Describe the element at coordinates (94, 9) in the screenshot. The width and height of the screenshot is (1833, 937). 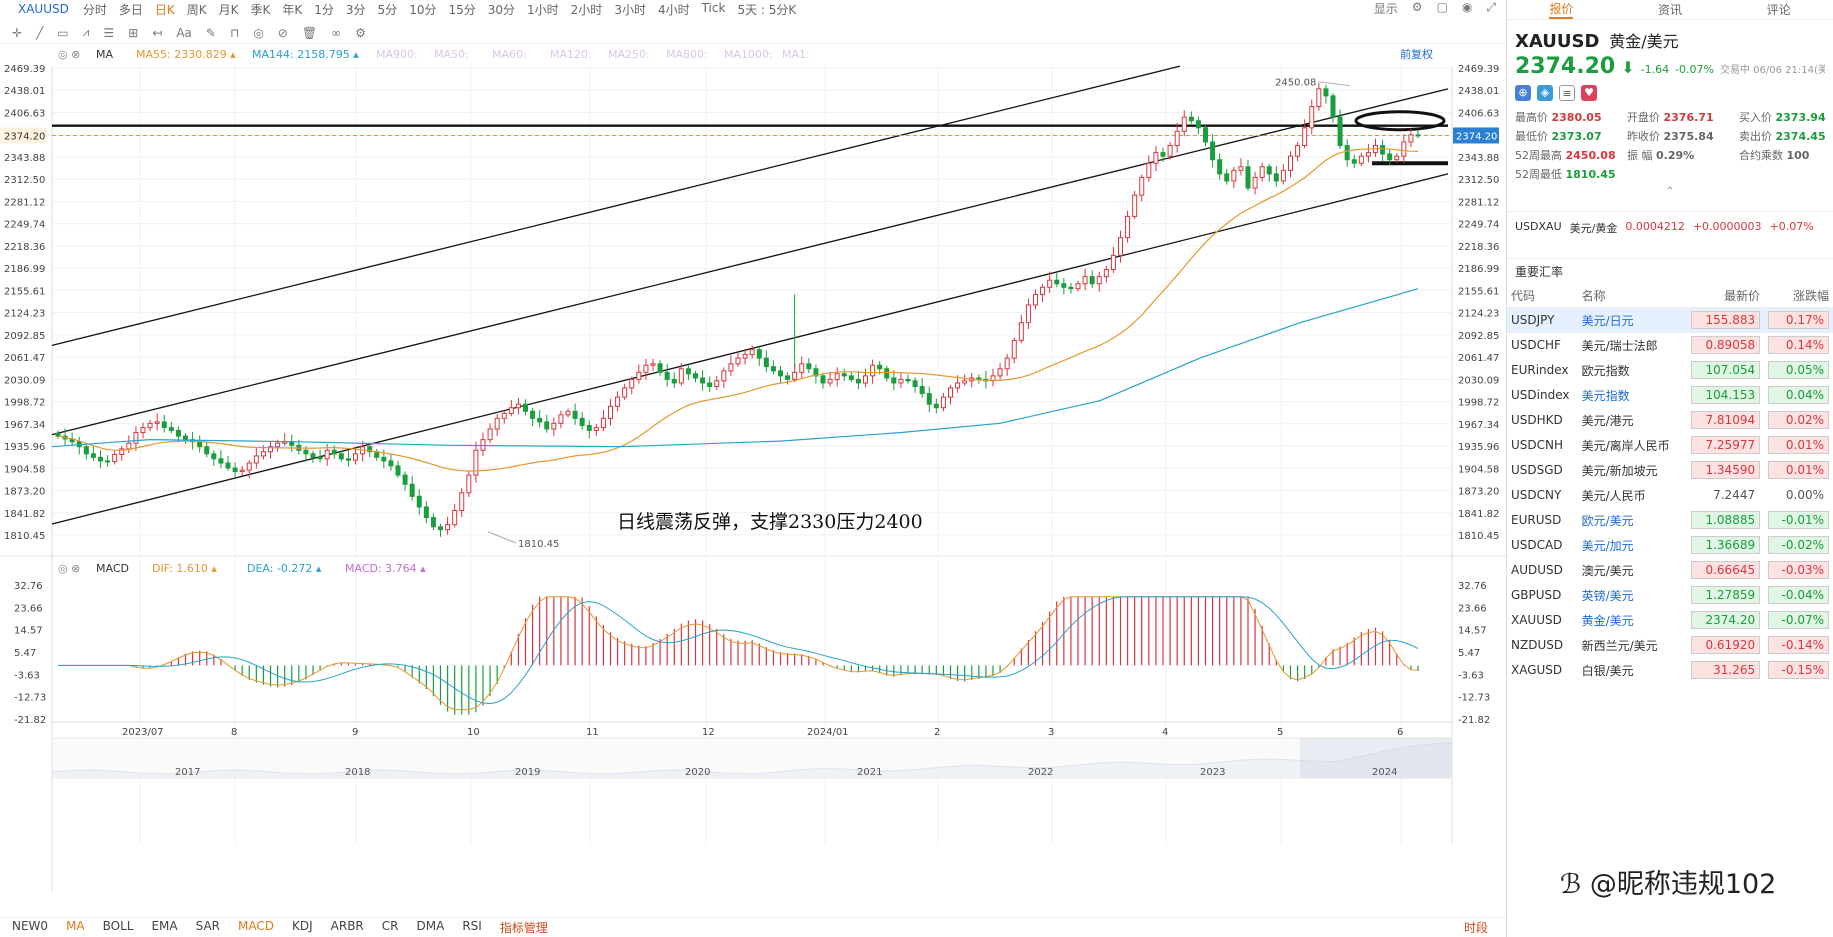
I see `period-tab: 分时` at that location.